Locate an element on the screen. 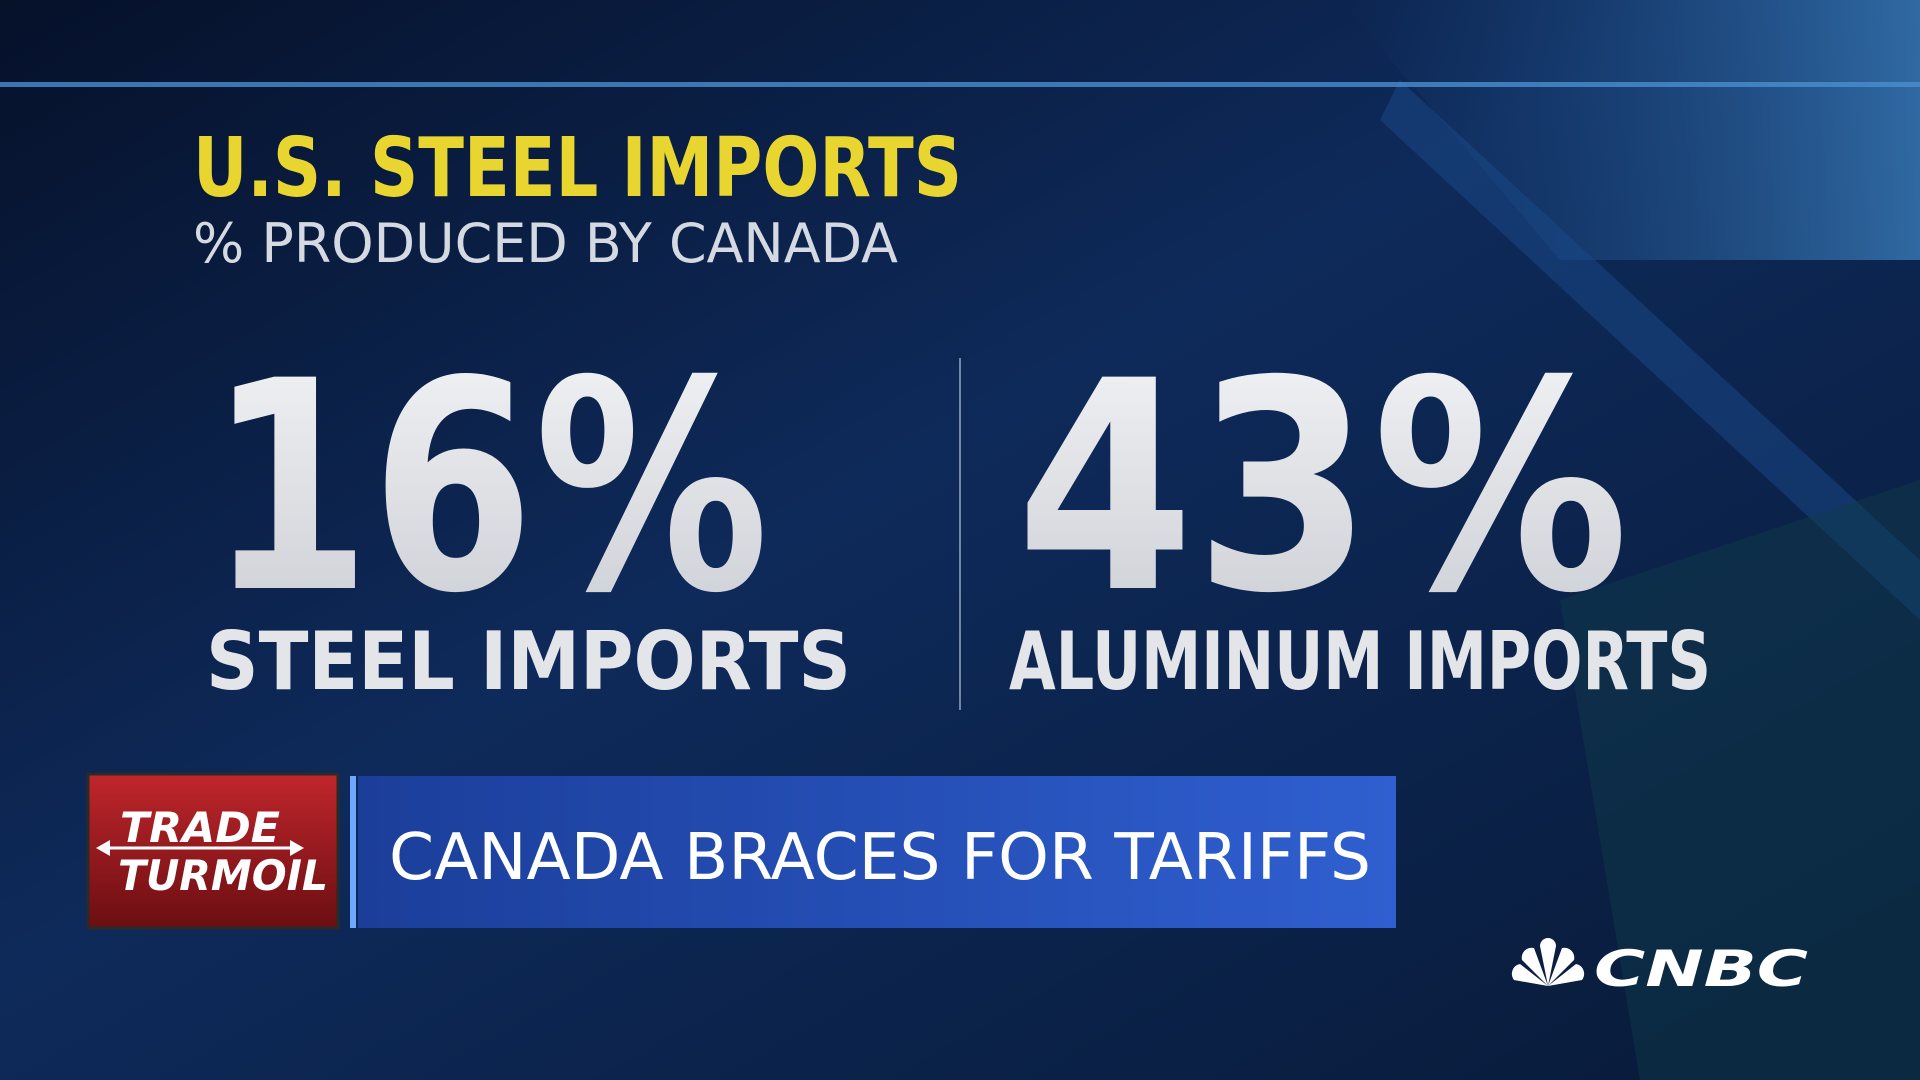  banner is located at coordinates (877, 852).